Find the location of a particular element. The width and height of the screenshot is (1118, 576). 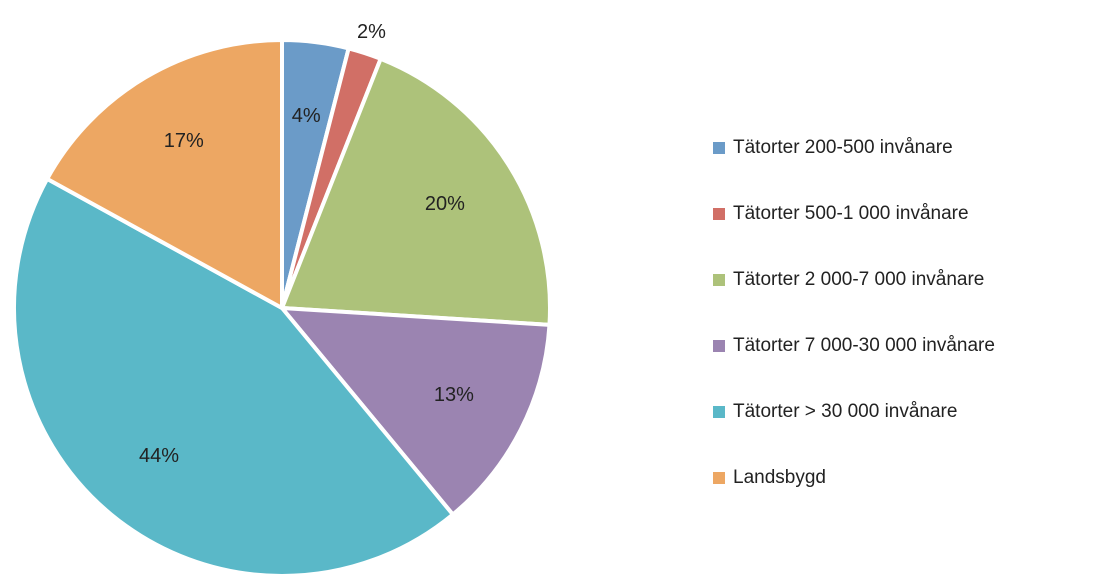

data-label: 44% is located at coordinates (159, 456).